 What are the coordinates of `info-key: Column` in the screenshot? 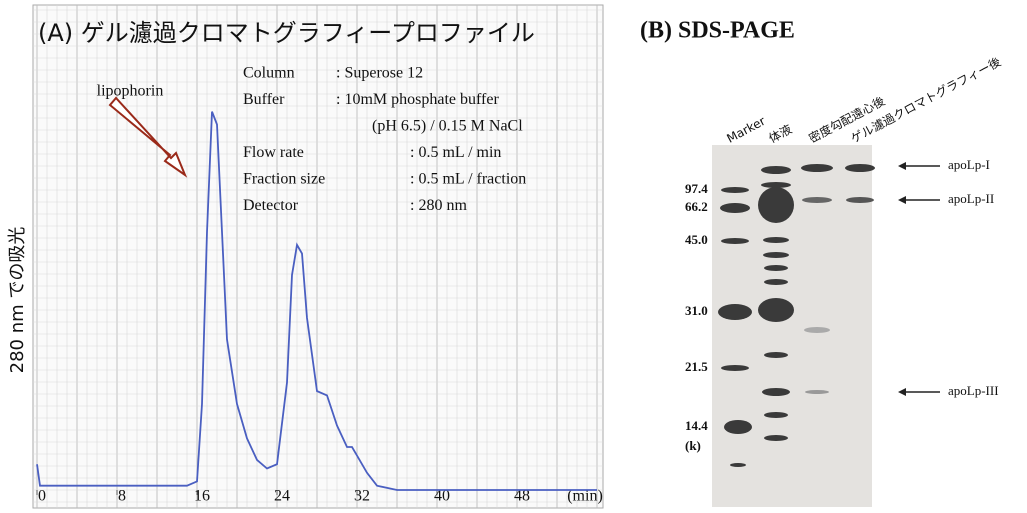 It's located at (269, 73).